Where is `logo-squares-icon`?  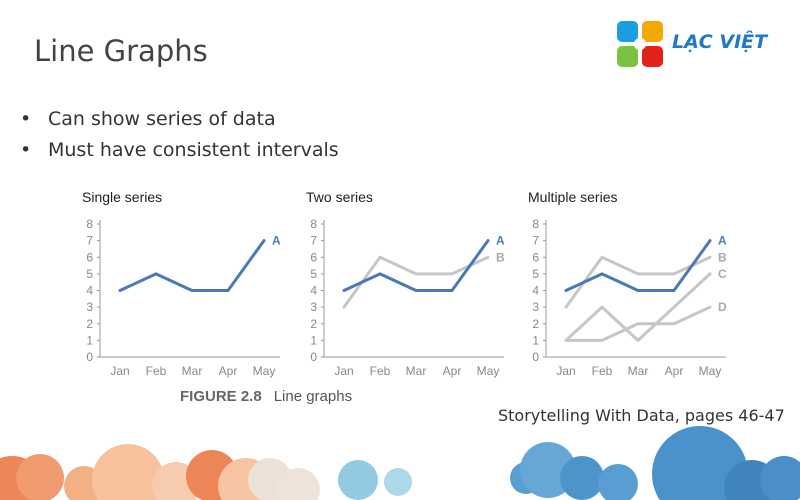 logo-squares-icon is located at coordinates (640, 44).